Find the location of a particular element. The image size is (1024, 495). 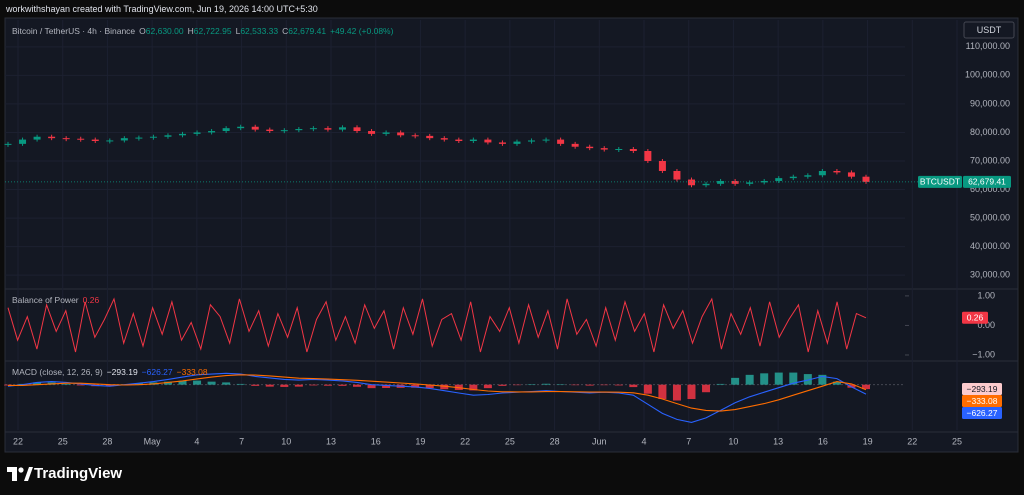

y-tick-label: 70,000.00 is located at coordinates (990, 160).